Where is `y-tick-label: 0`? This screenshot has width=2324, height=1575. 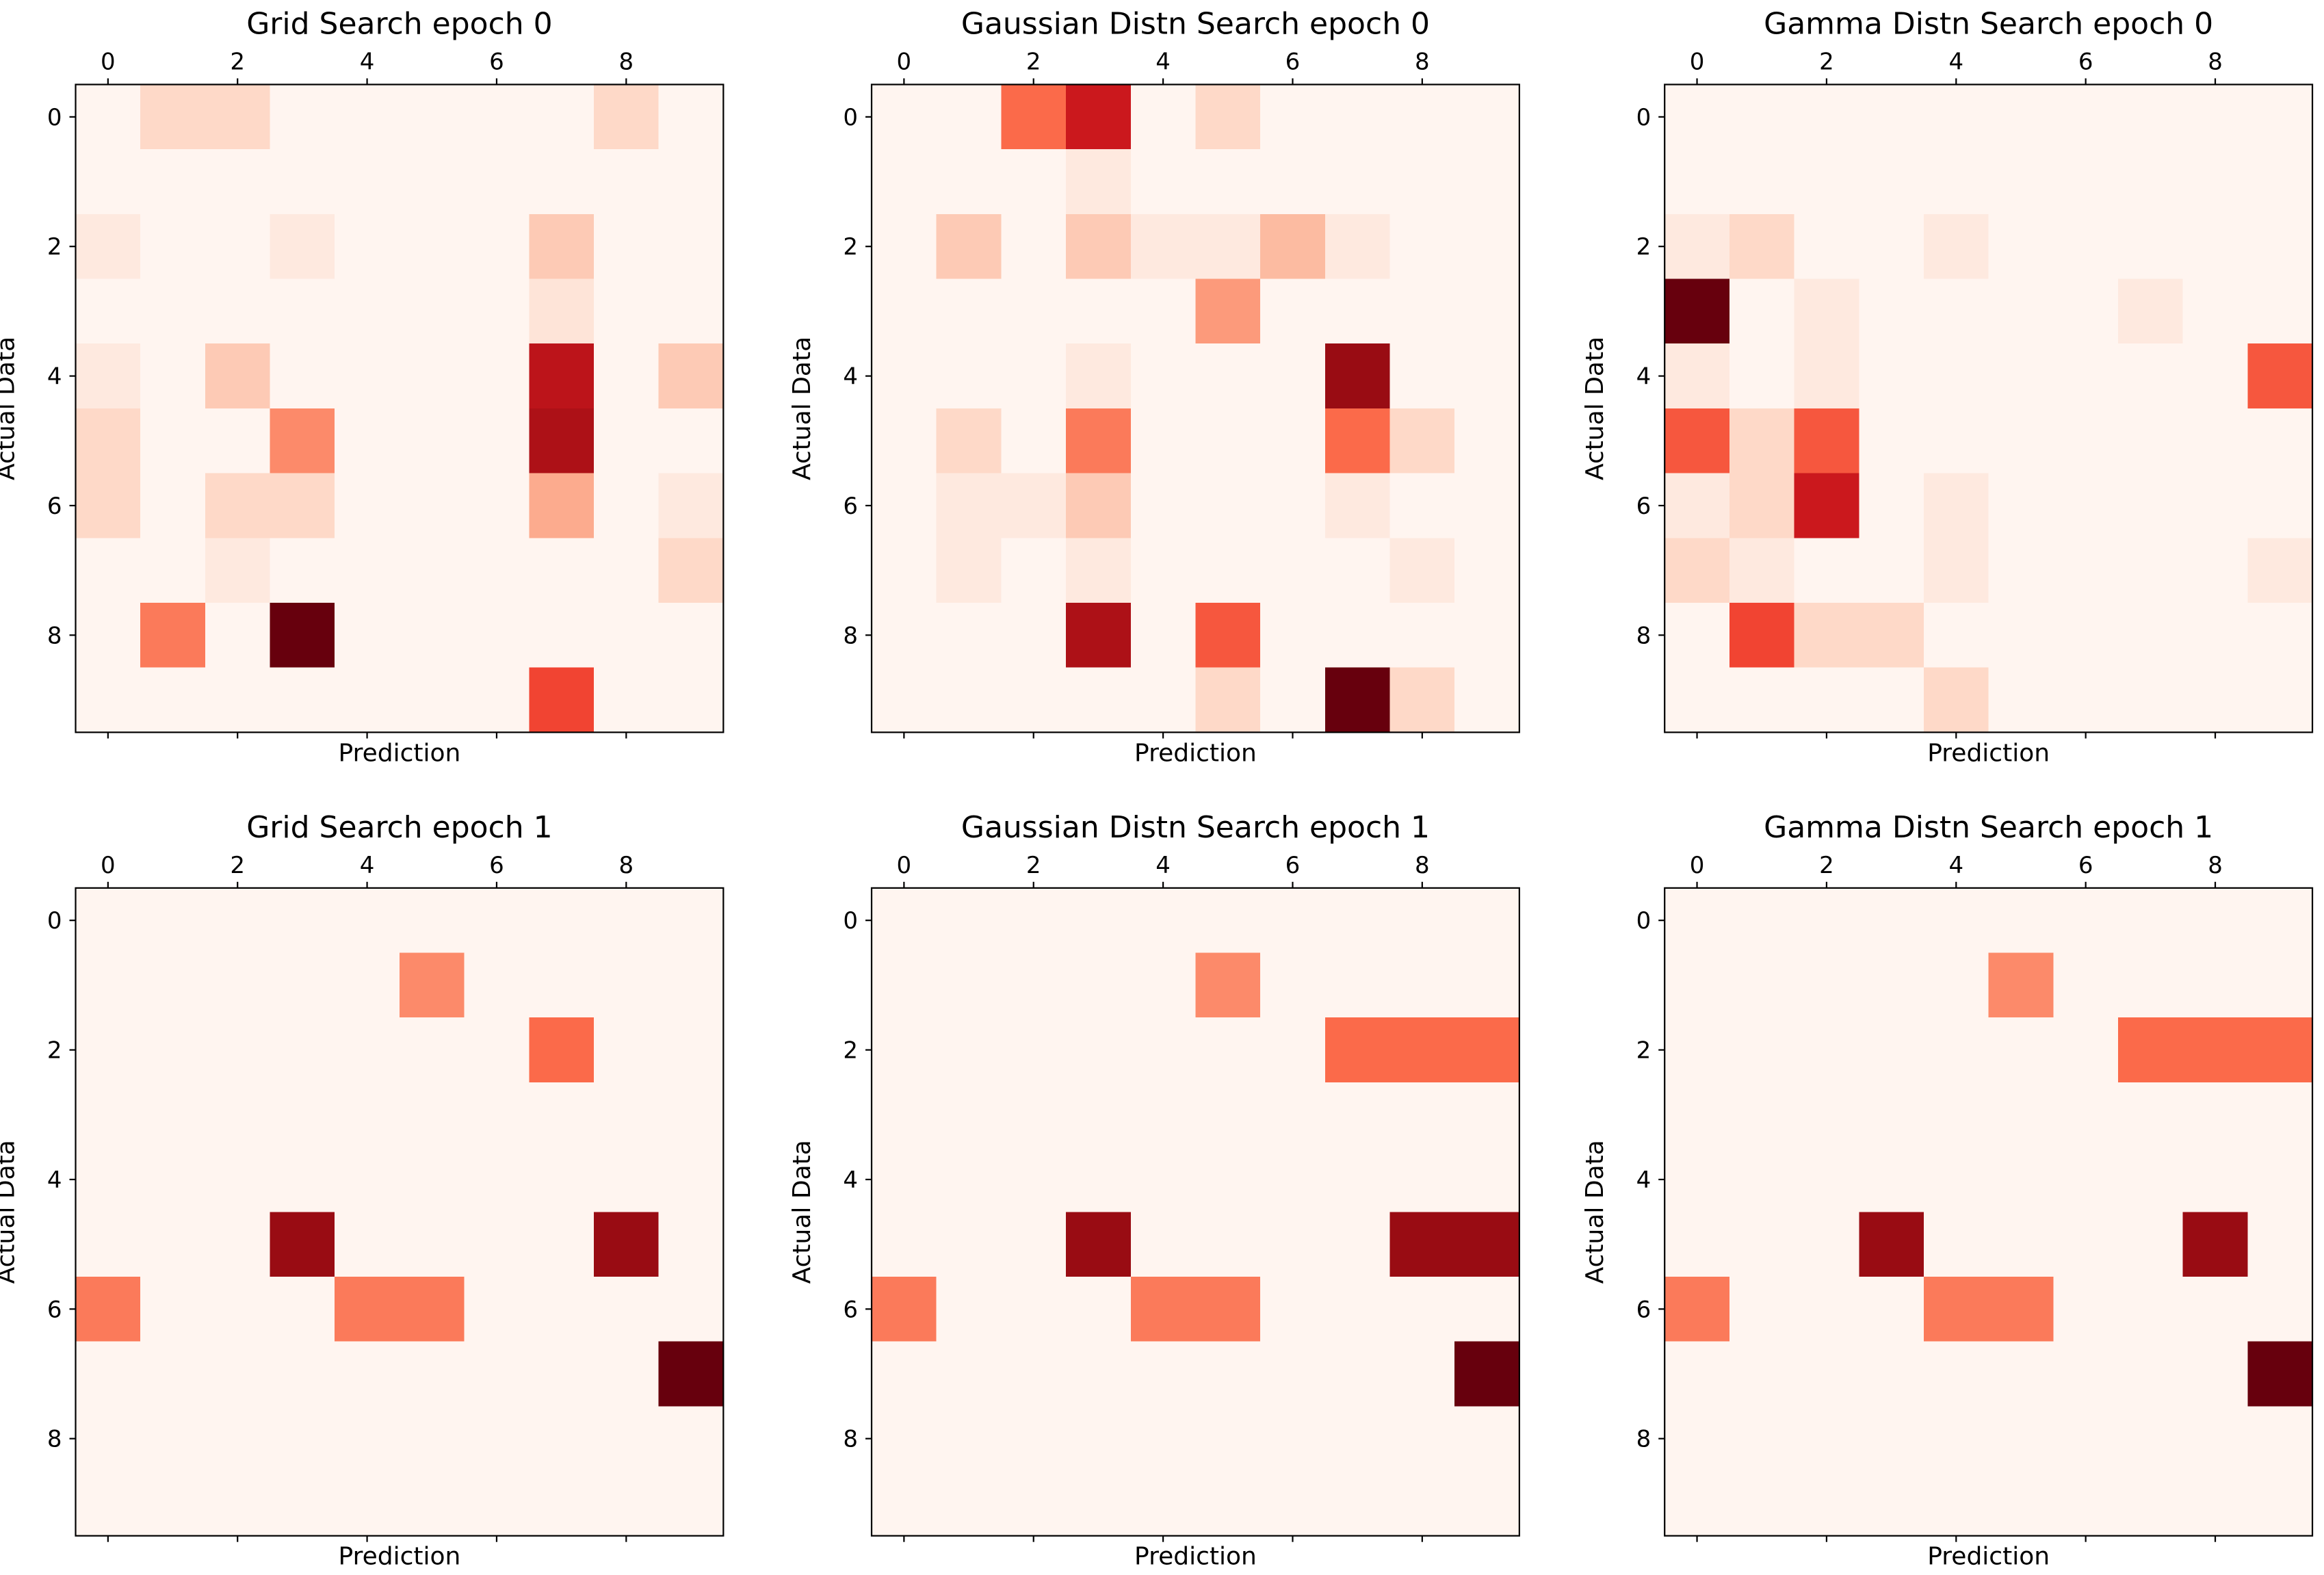 y-tick-label: 0 is located at coordinates (850, 117).